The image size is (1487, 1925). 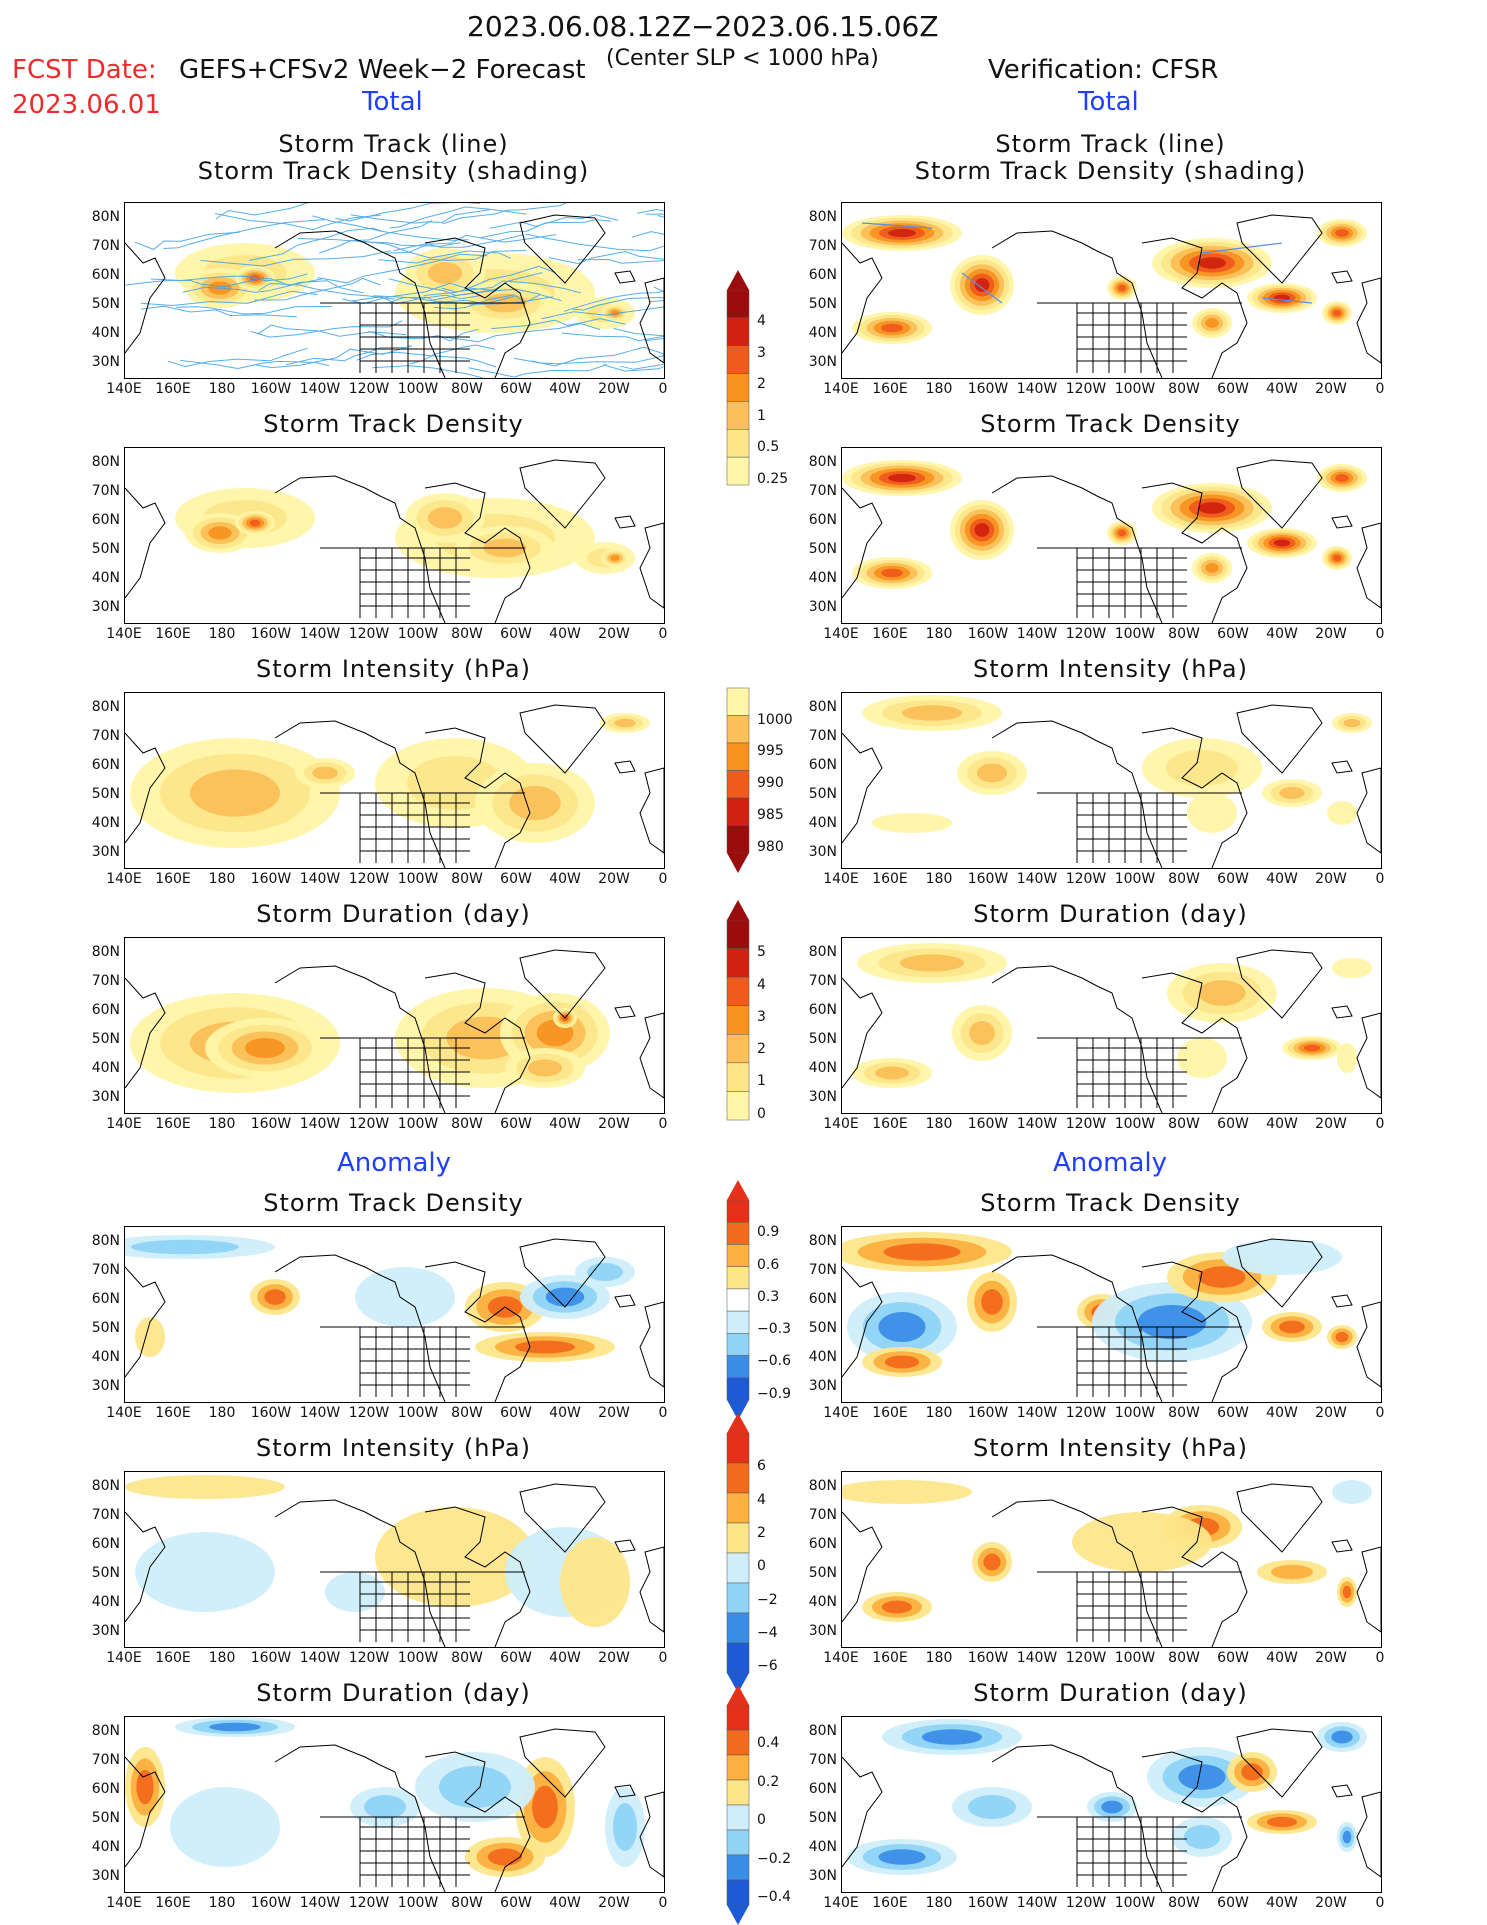 I want to click on colorbar-label: 995, so click(x=770, y=751).